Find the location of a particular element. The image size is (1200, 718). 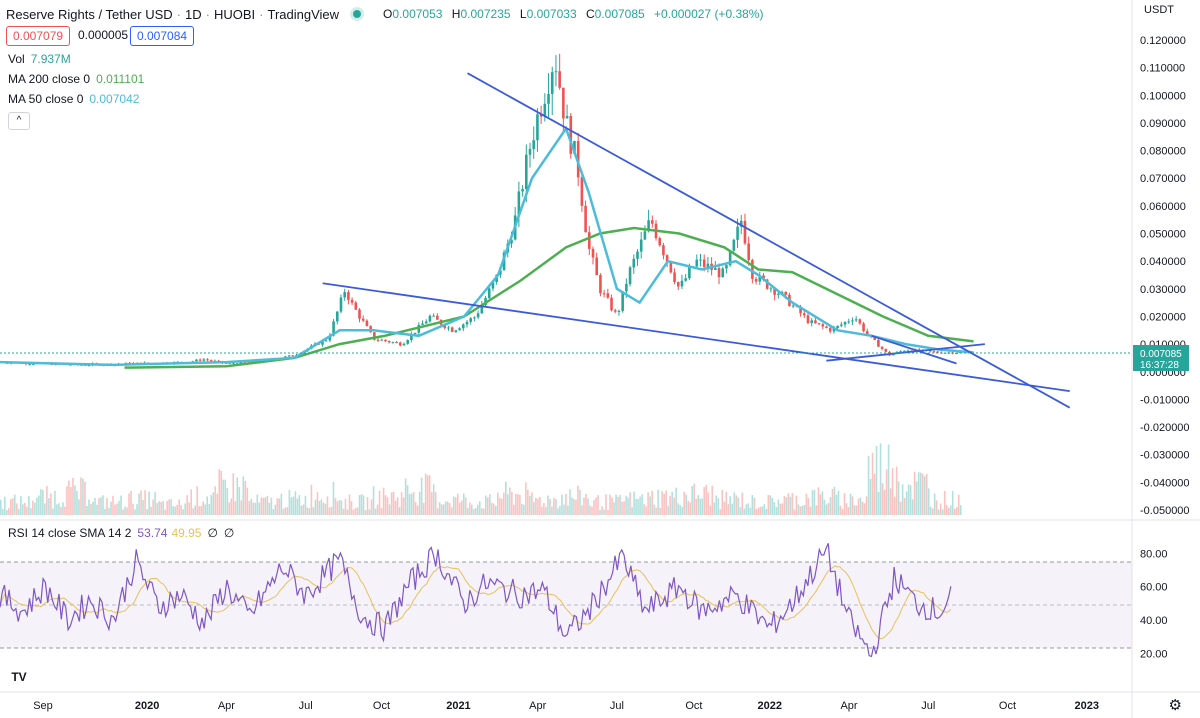

rsi-extra-2: ∅ is located at coordinates (229, 533).